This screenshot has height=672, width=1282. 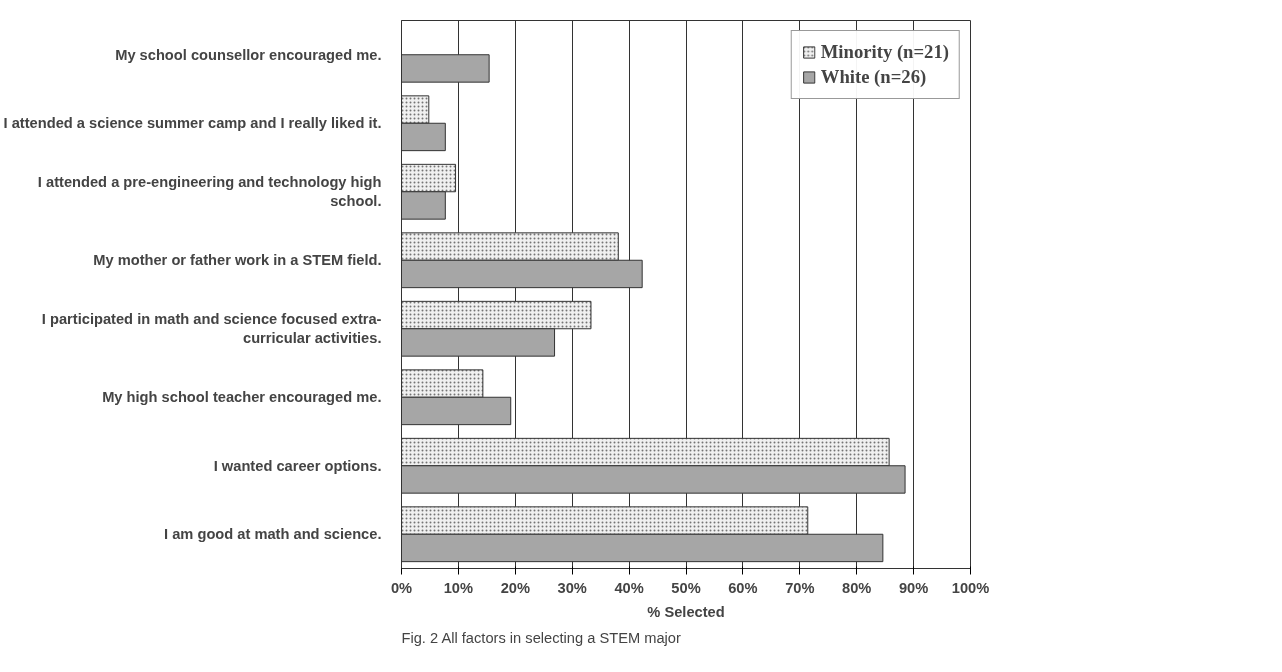 What do you see at coordinates (800, 587) in the screenshot?
I see `x-tick-label: 70%` at bounding box center [800, 587].